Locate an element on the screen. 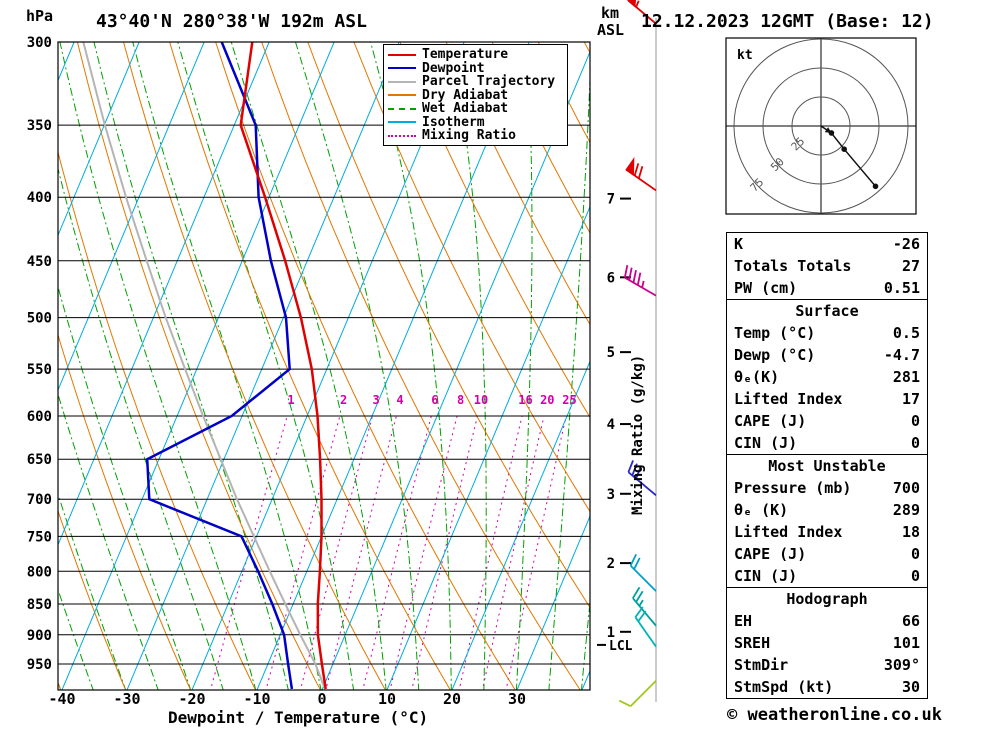 This screenshot has width=1000, height=733. table-row: SREH 101 is located at coordinates (827, 643).